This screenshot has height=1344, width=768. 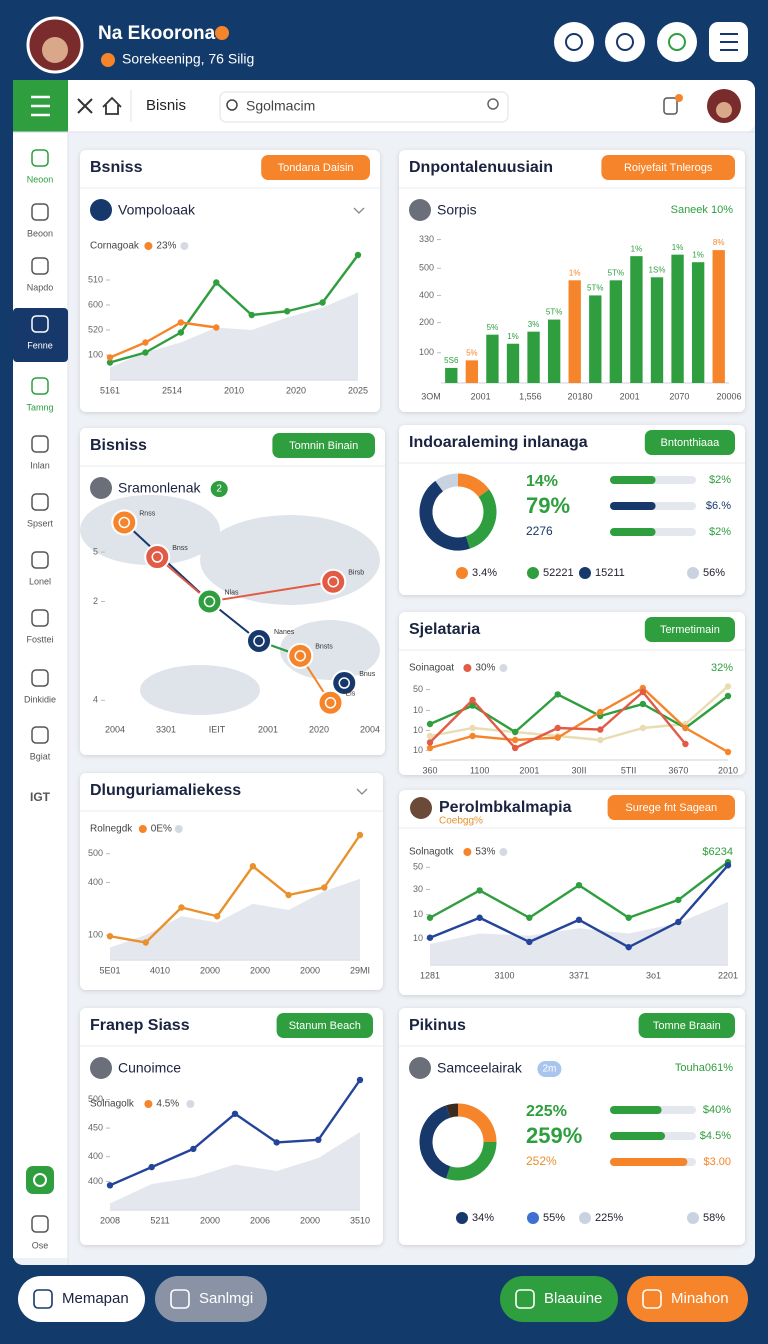 I want to click on card-button-label: Bntonthiaaa, so click(x=691, y=443).